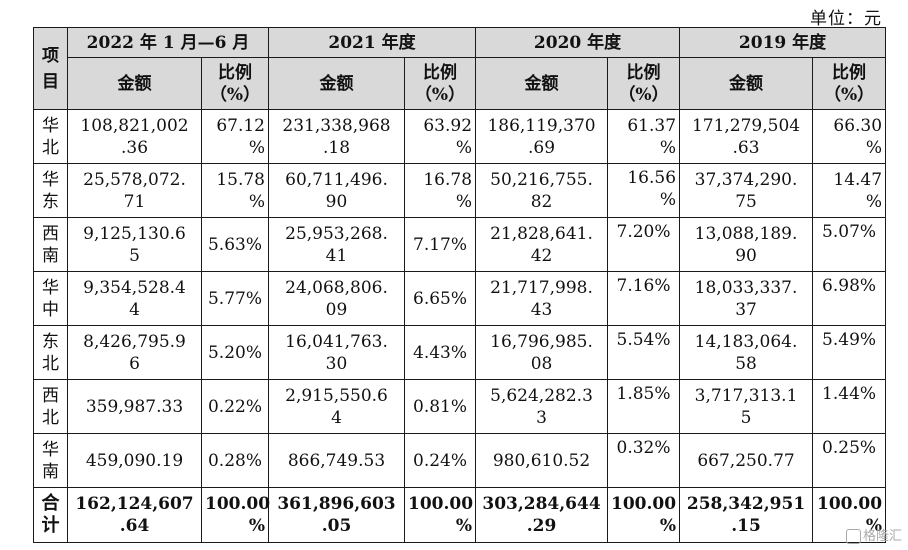 The height and width of the screenshot is (550, 908). Describe the element at coordinates (873, 534) in the screenshot. I see `watermark: 格隆汇` at that location.